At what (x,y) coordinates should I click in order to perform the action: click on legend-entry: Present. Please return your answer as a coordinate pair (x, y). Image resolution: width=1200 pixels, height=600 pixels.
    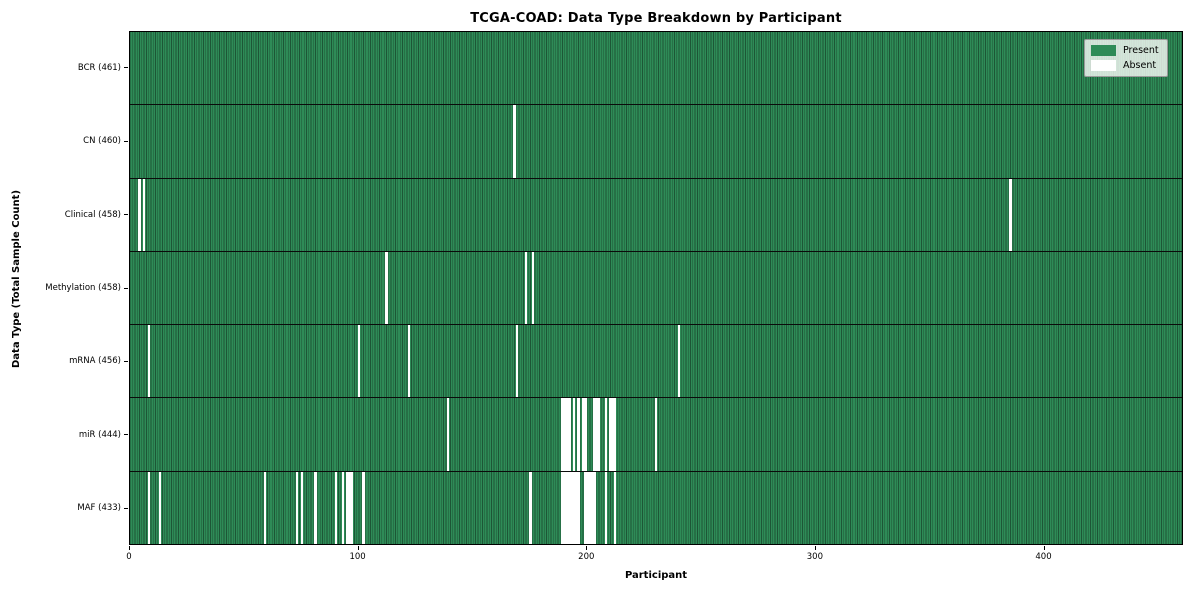
    Looking at the image, I should click on (1125, 50).